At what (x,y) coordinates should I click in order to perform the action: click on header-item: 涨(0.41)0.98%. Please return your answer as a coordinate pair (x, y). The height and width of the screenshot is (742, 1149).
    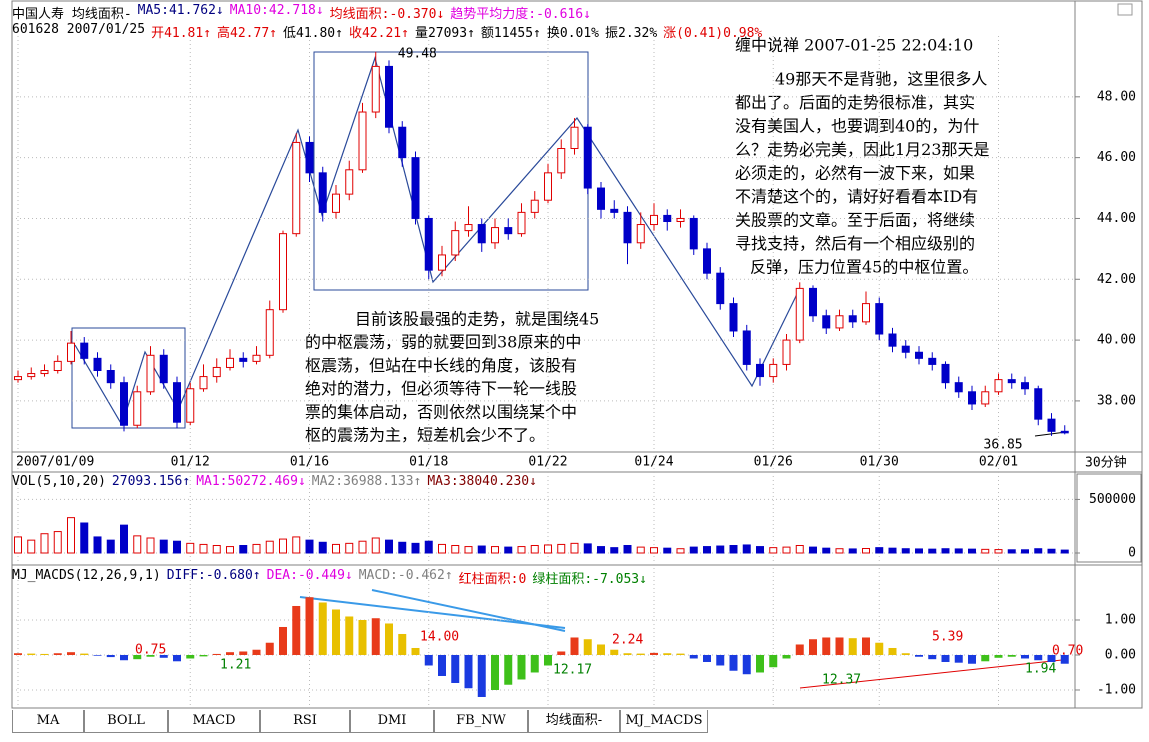
    Looking at the image, I should click on (713, 33).